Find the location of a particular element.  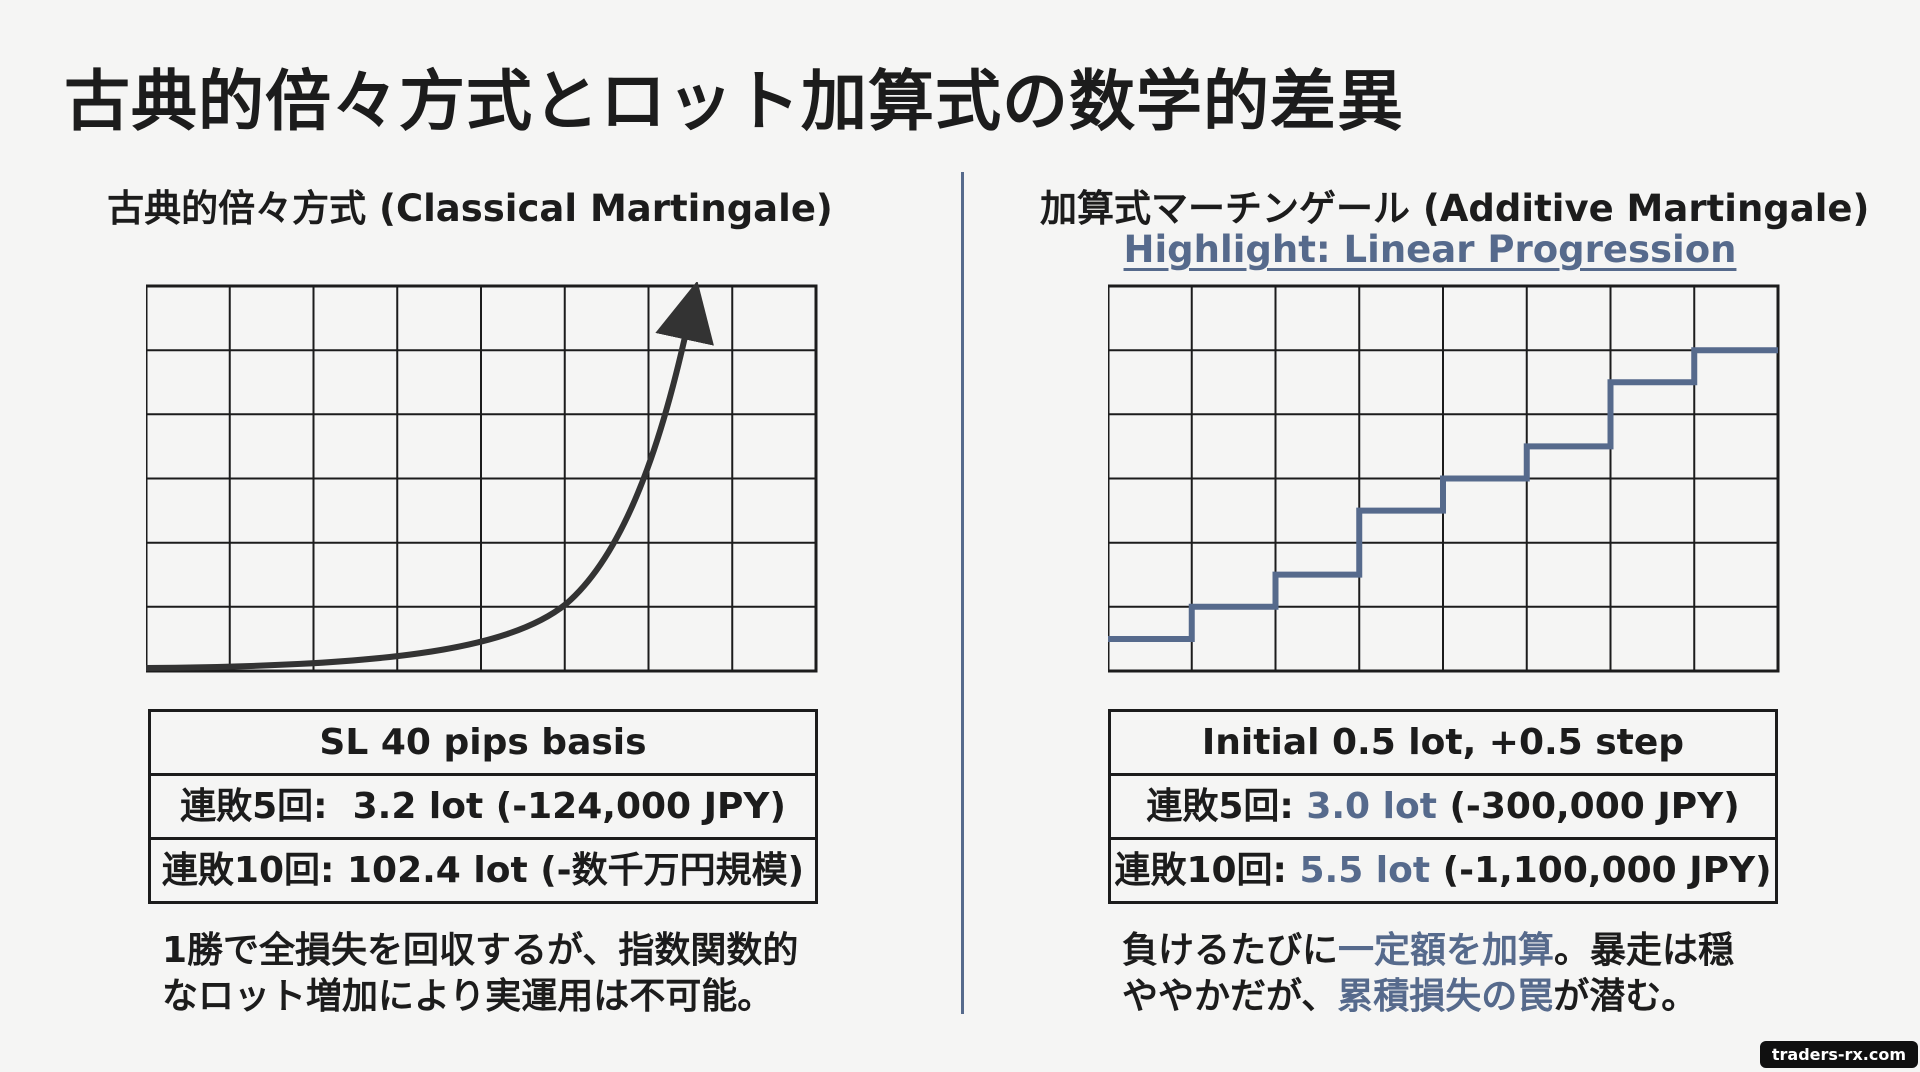

classical-caption: 1勝で全損失を回収するが、指数関数的 なロット増加により実運用は不可能。 is located at coordinates (512, 974).